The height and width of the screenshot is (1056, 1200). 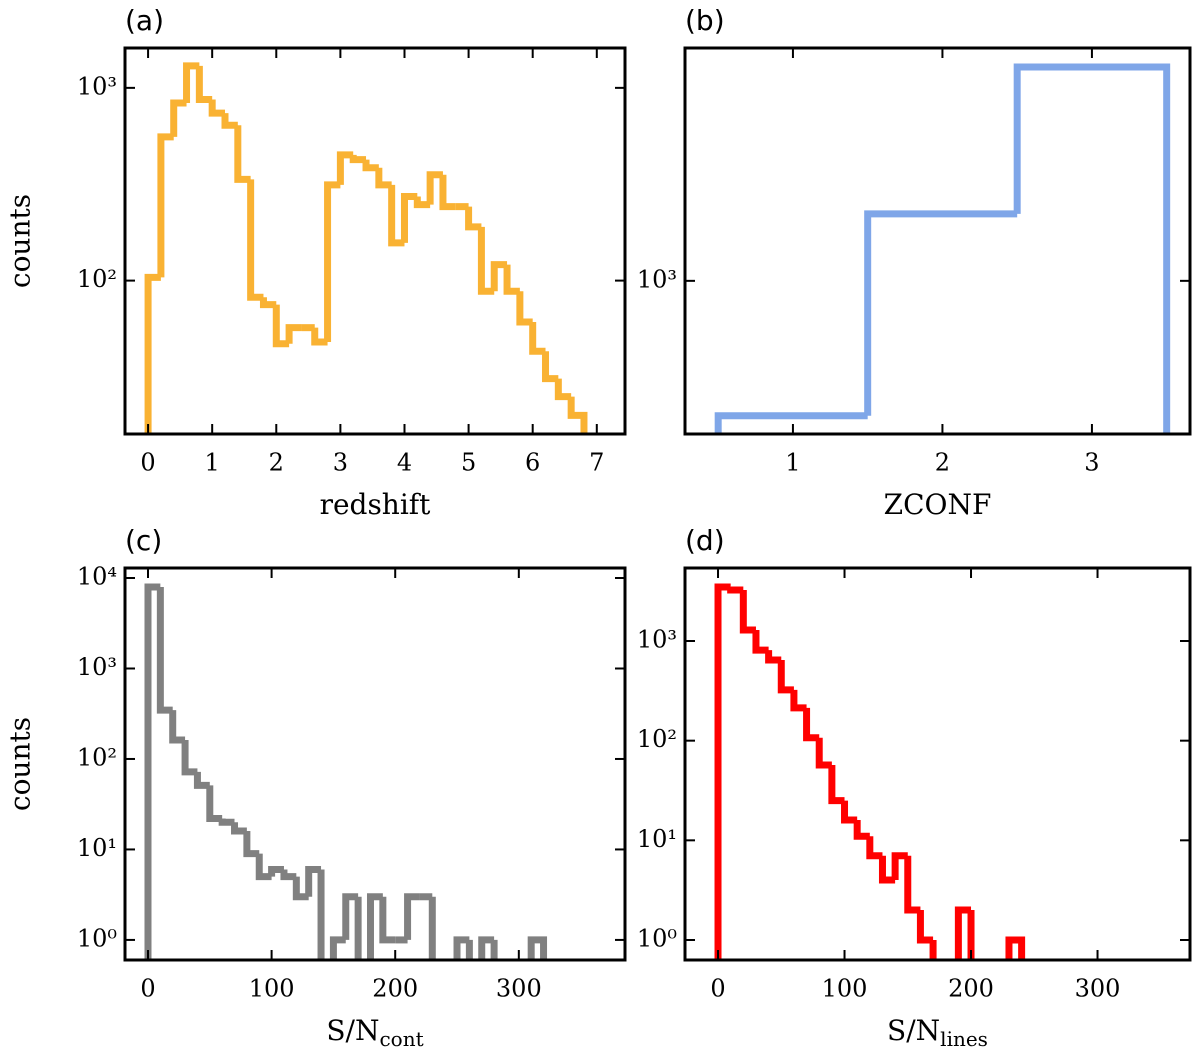 I want to click on panel-title: (b), so click(x=705, y=20).